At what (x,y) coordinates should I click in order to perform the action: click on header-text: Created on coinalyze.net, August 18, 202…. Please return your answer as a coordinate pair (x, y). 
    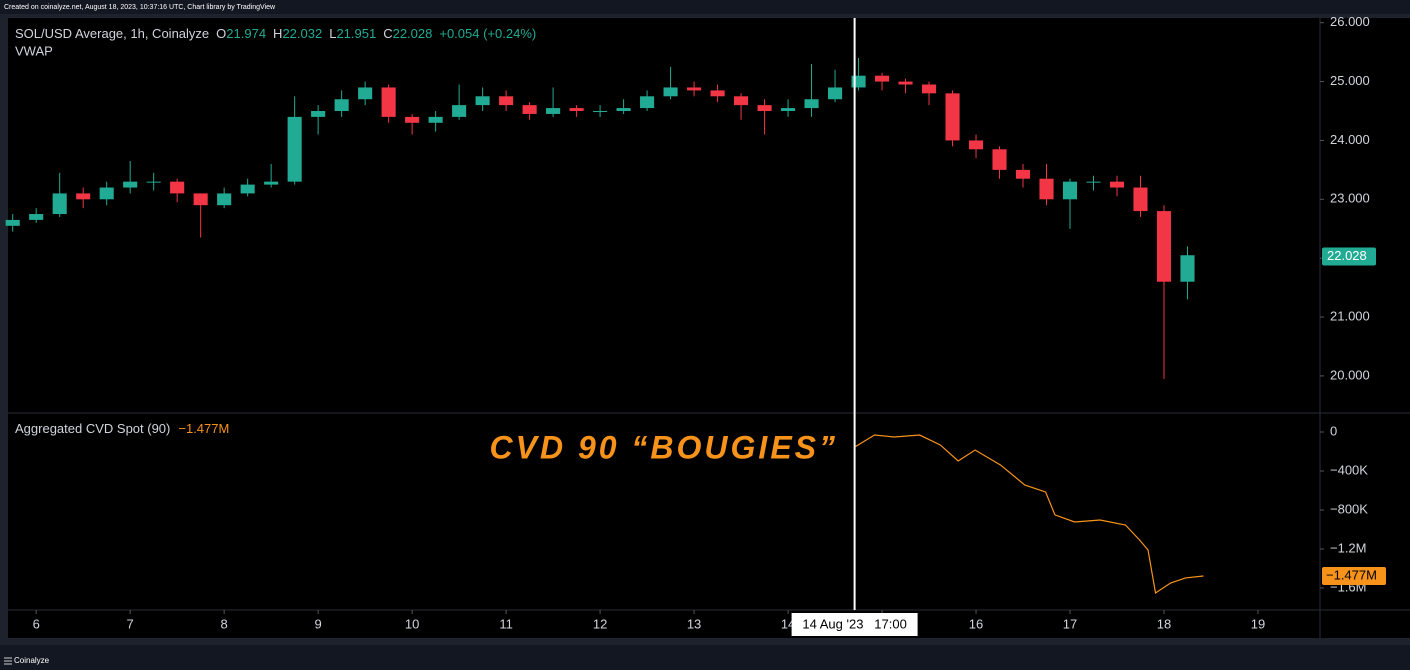
    Looking at the image, I should click on (140, 7).